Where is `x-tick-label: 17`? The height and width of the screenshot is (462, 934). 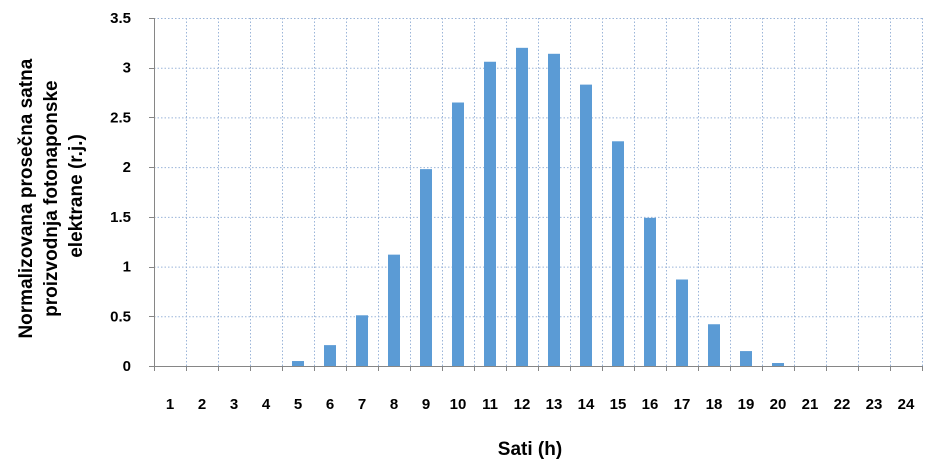 x-tick-label: 17 is located at coordinates (682, 404).